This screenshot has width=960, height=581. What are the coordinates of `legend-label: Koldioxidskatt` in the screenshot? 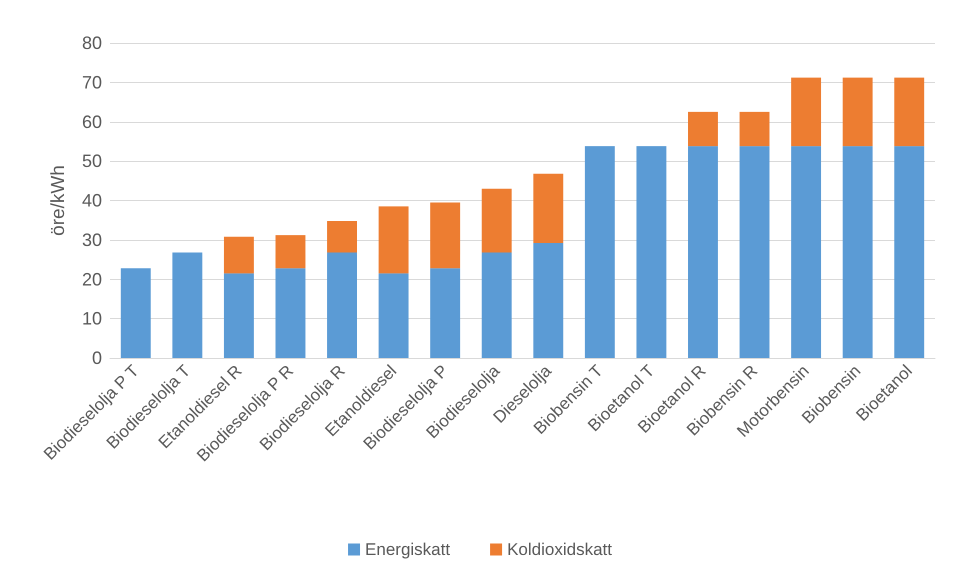 It's located at (559, 549).